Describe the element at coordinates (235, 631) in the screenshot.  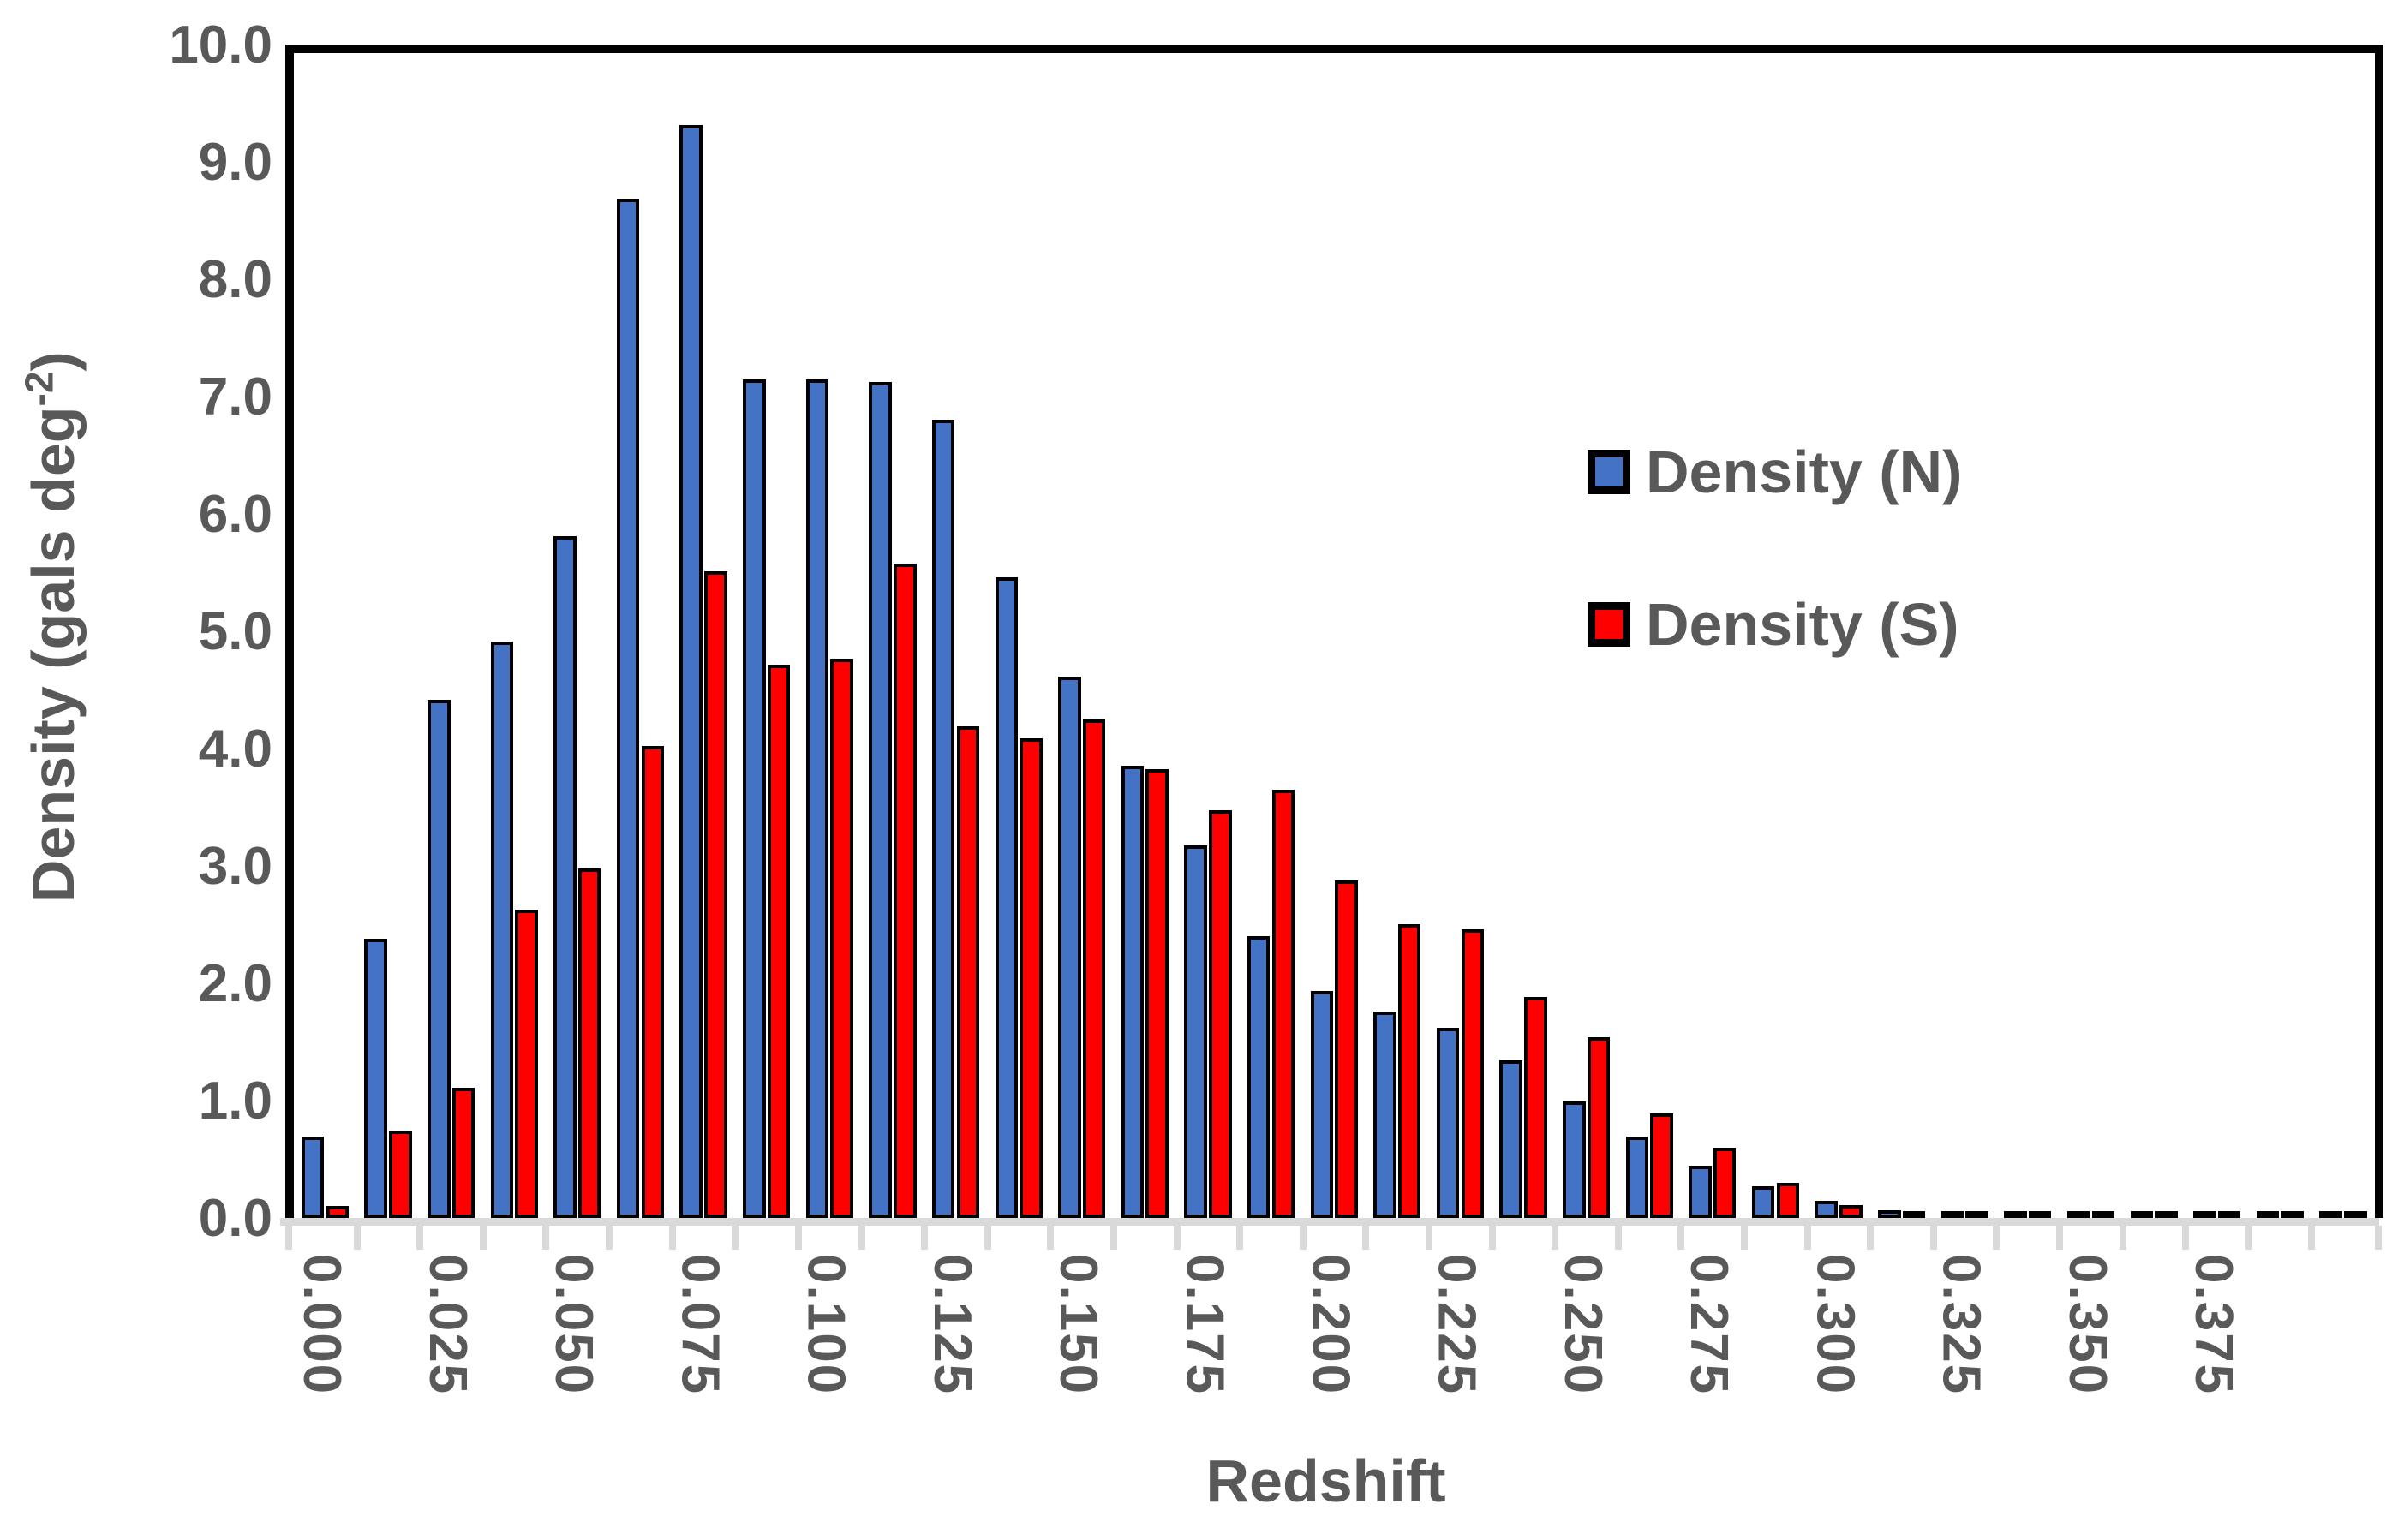
I see `y-axis-tick-label: 5.0` at that location.